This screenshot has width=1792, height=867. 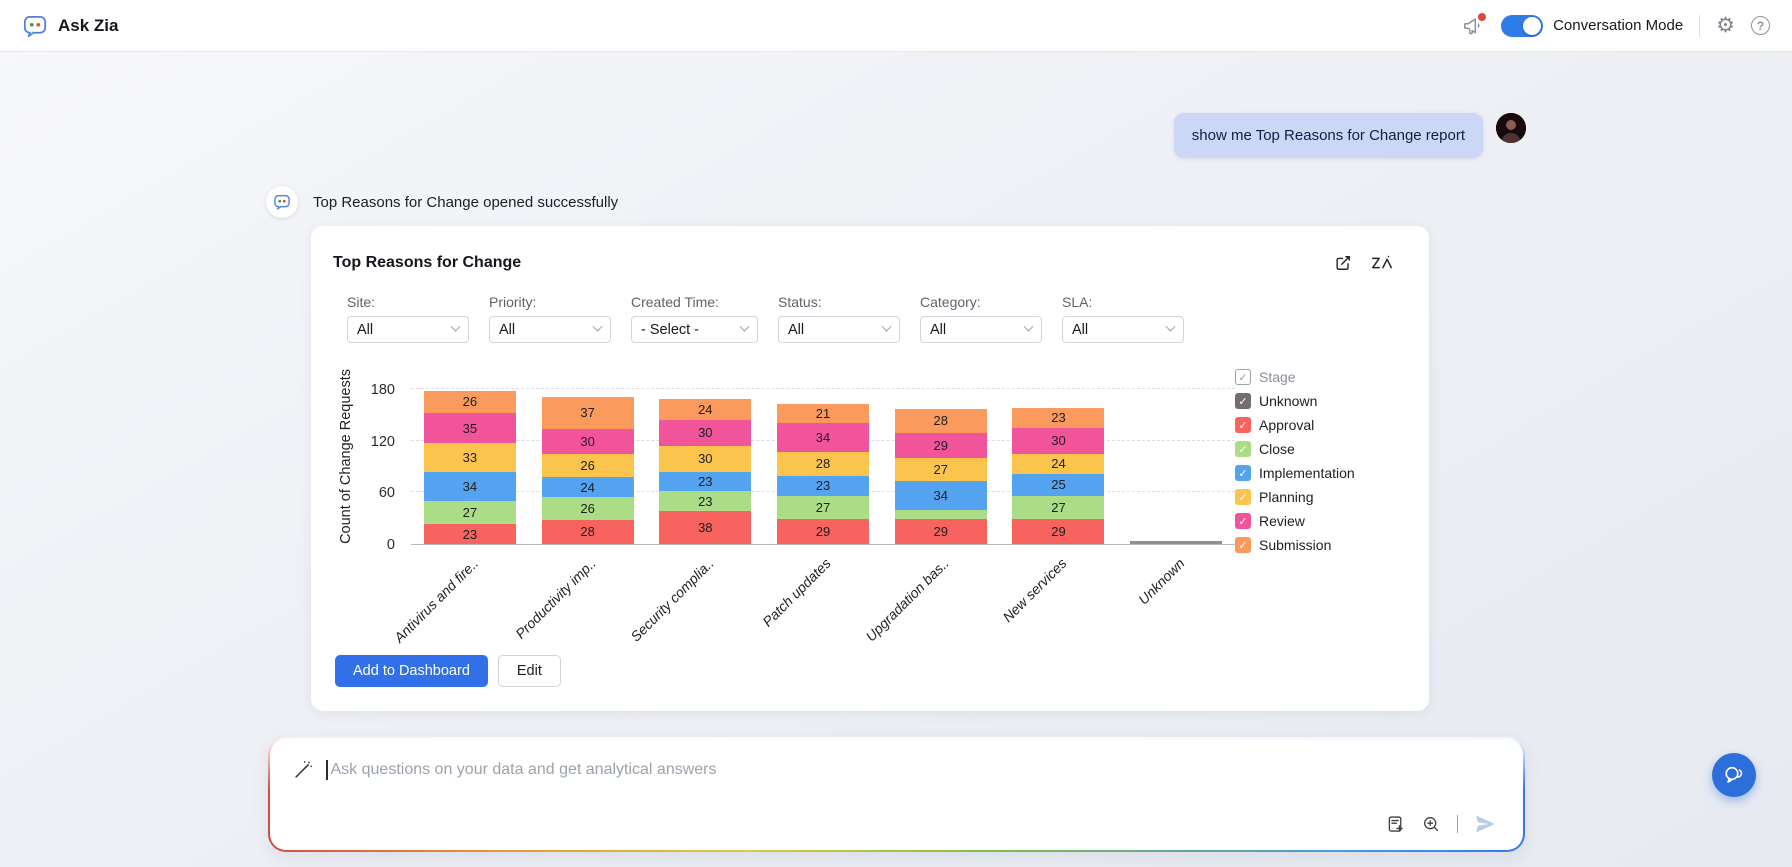 What do you see at coordinates (1734, 775) in the screenshot?
I see `chat-fab-button` at bounding box center [1734, 775].